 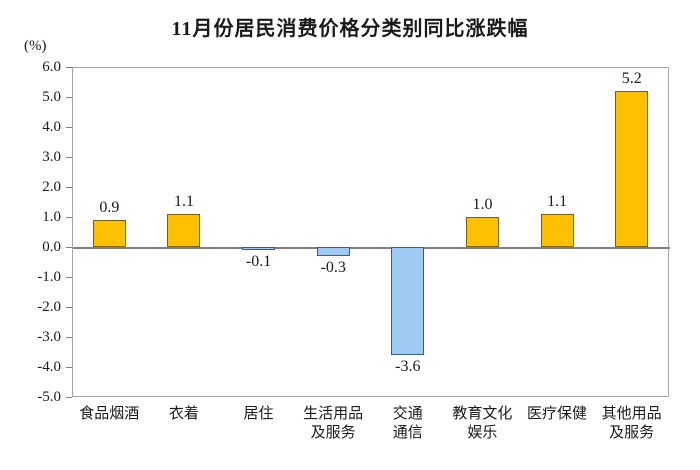 I want to click on y-axis-tick-label: -5.0, so click(x=49, y=397).